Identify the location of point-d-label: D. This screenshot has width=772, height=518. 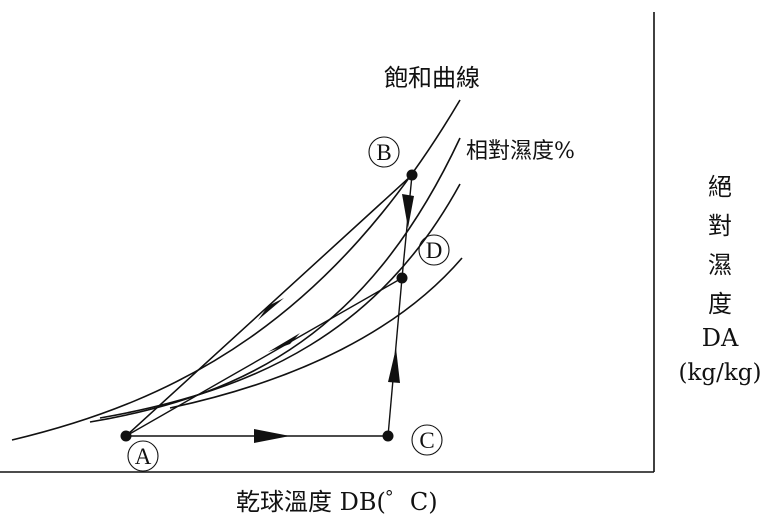
(434, 250).